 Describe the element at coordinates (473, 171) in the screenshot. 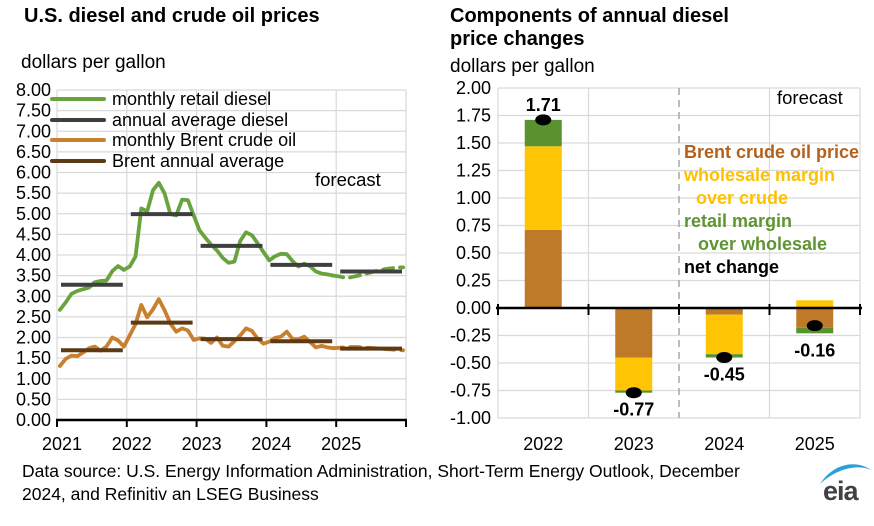

I see `svg-text: 1.25` at that location.